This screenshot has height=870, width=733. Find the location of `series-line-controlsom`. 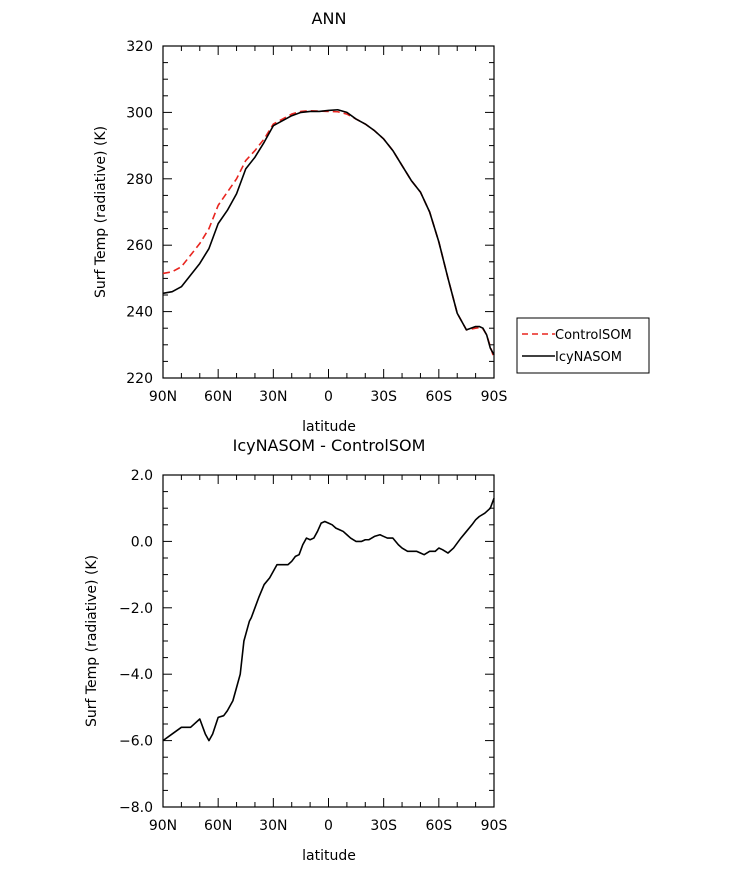

series-line-controlsom is located at coordinates (328, 234).